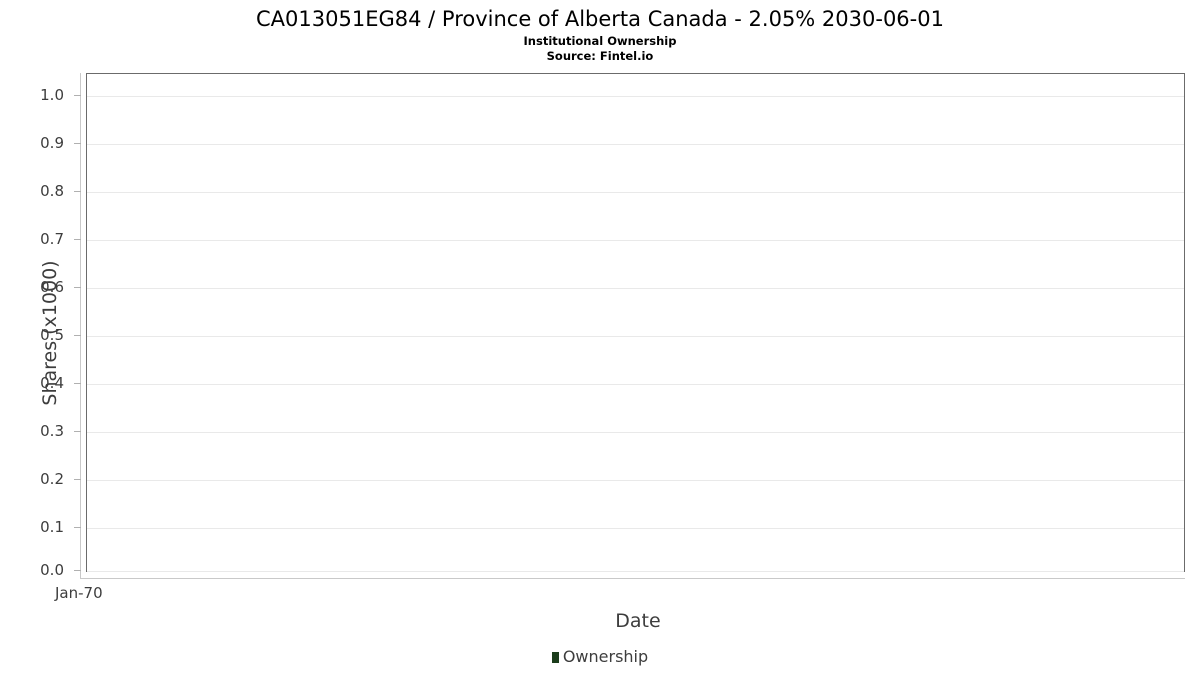 This screenshot has height=675, width=1200. I want to click on gridline-0.3, so click(635, 432).